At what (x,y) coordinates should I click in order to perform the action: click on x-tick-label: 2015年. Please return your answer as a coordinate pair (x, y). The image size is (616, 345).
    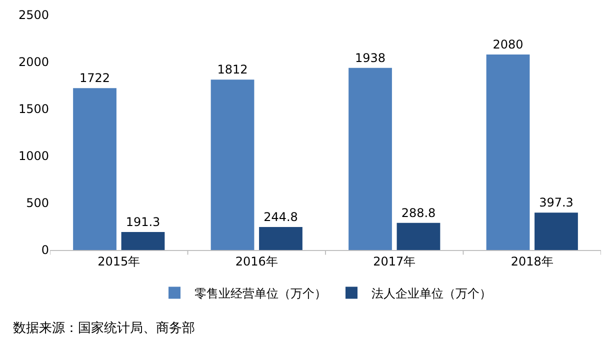
    Looking at the image, I should click on (119, 261).